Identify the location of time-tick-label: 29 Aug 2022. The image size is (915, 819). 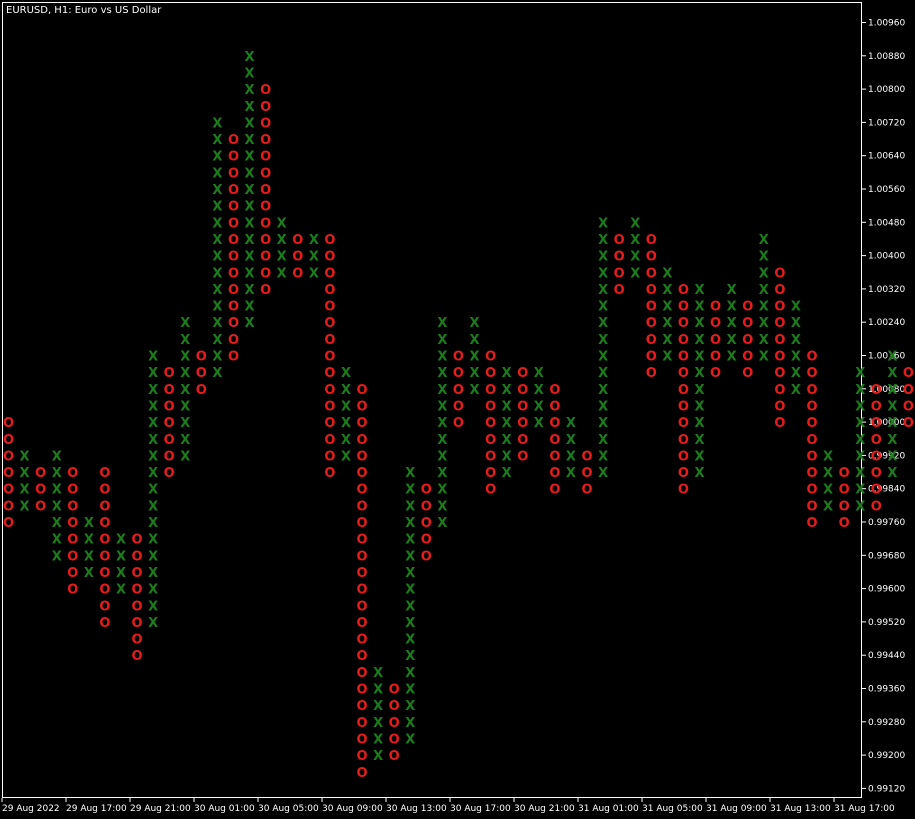
(31, 809).